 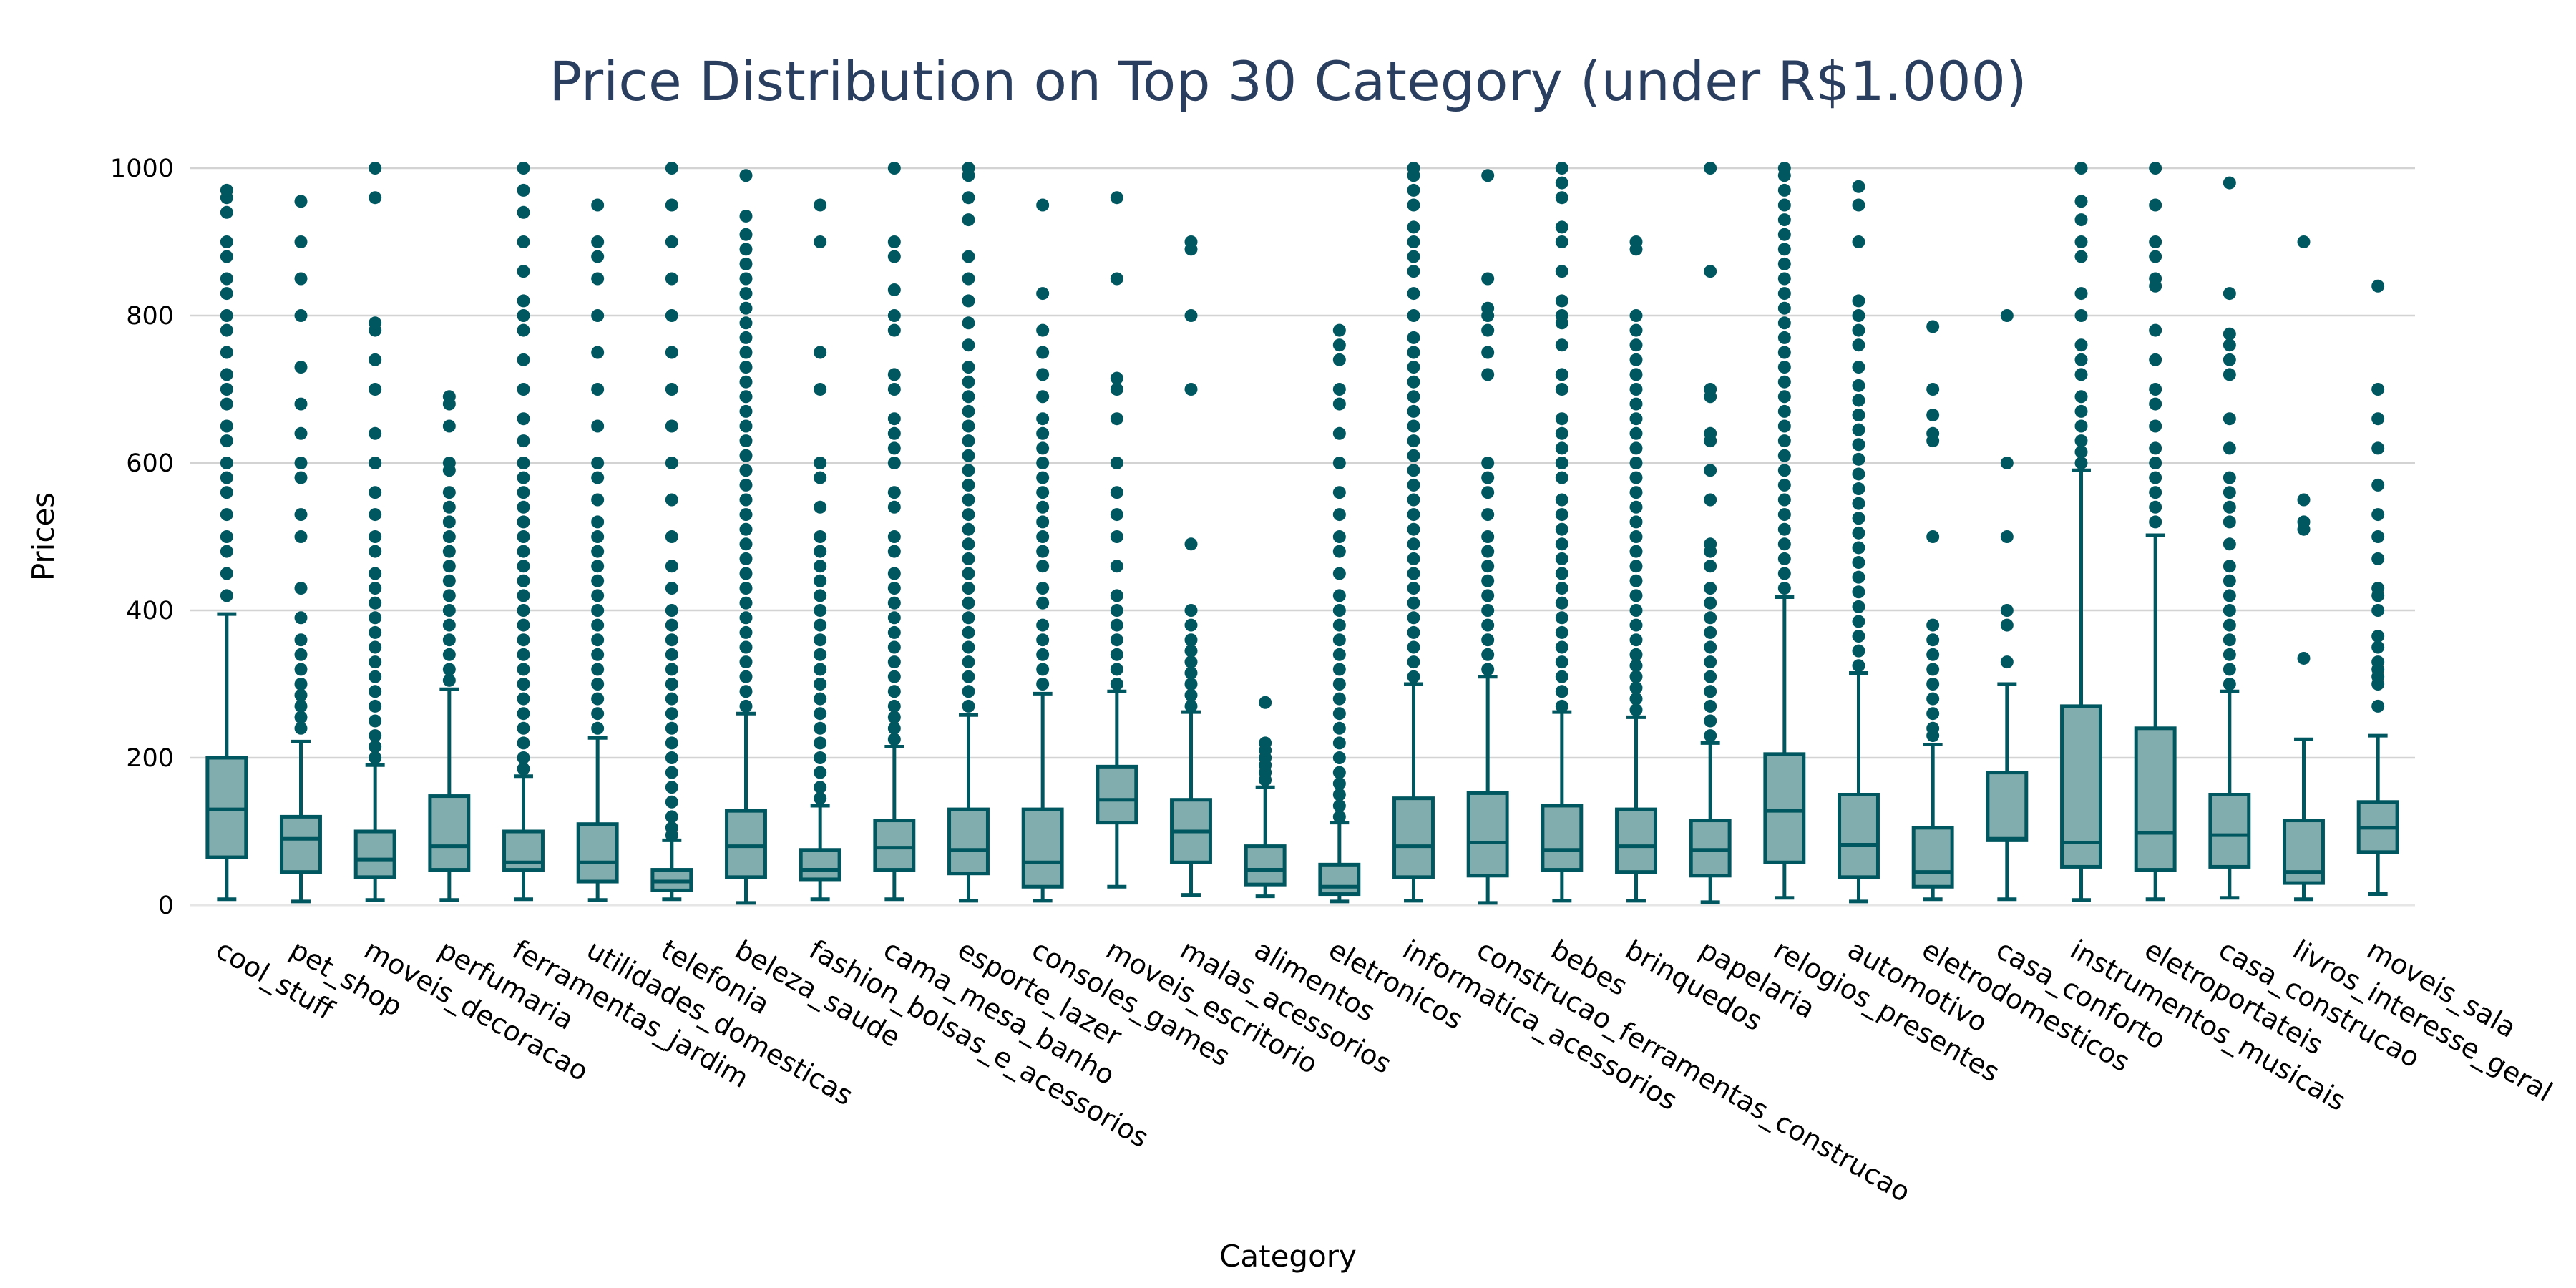 What do you see at coordinates (1288, 1256) in the screenshot?
I see `x-axis-title: Category` at bounding box center [1288, 1256].